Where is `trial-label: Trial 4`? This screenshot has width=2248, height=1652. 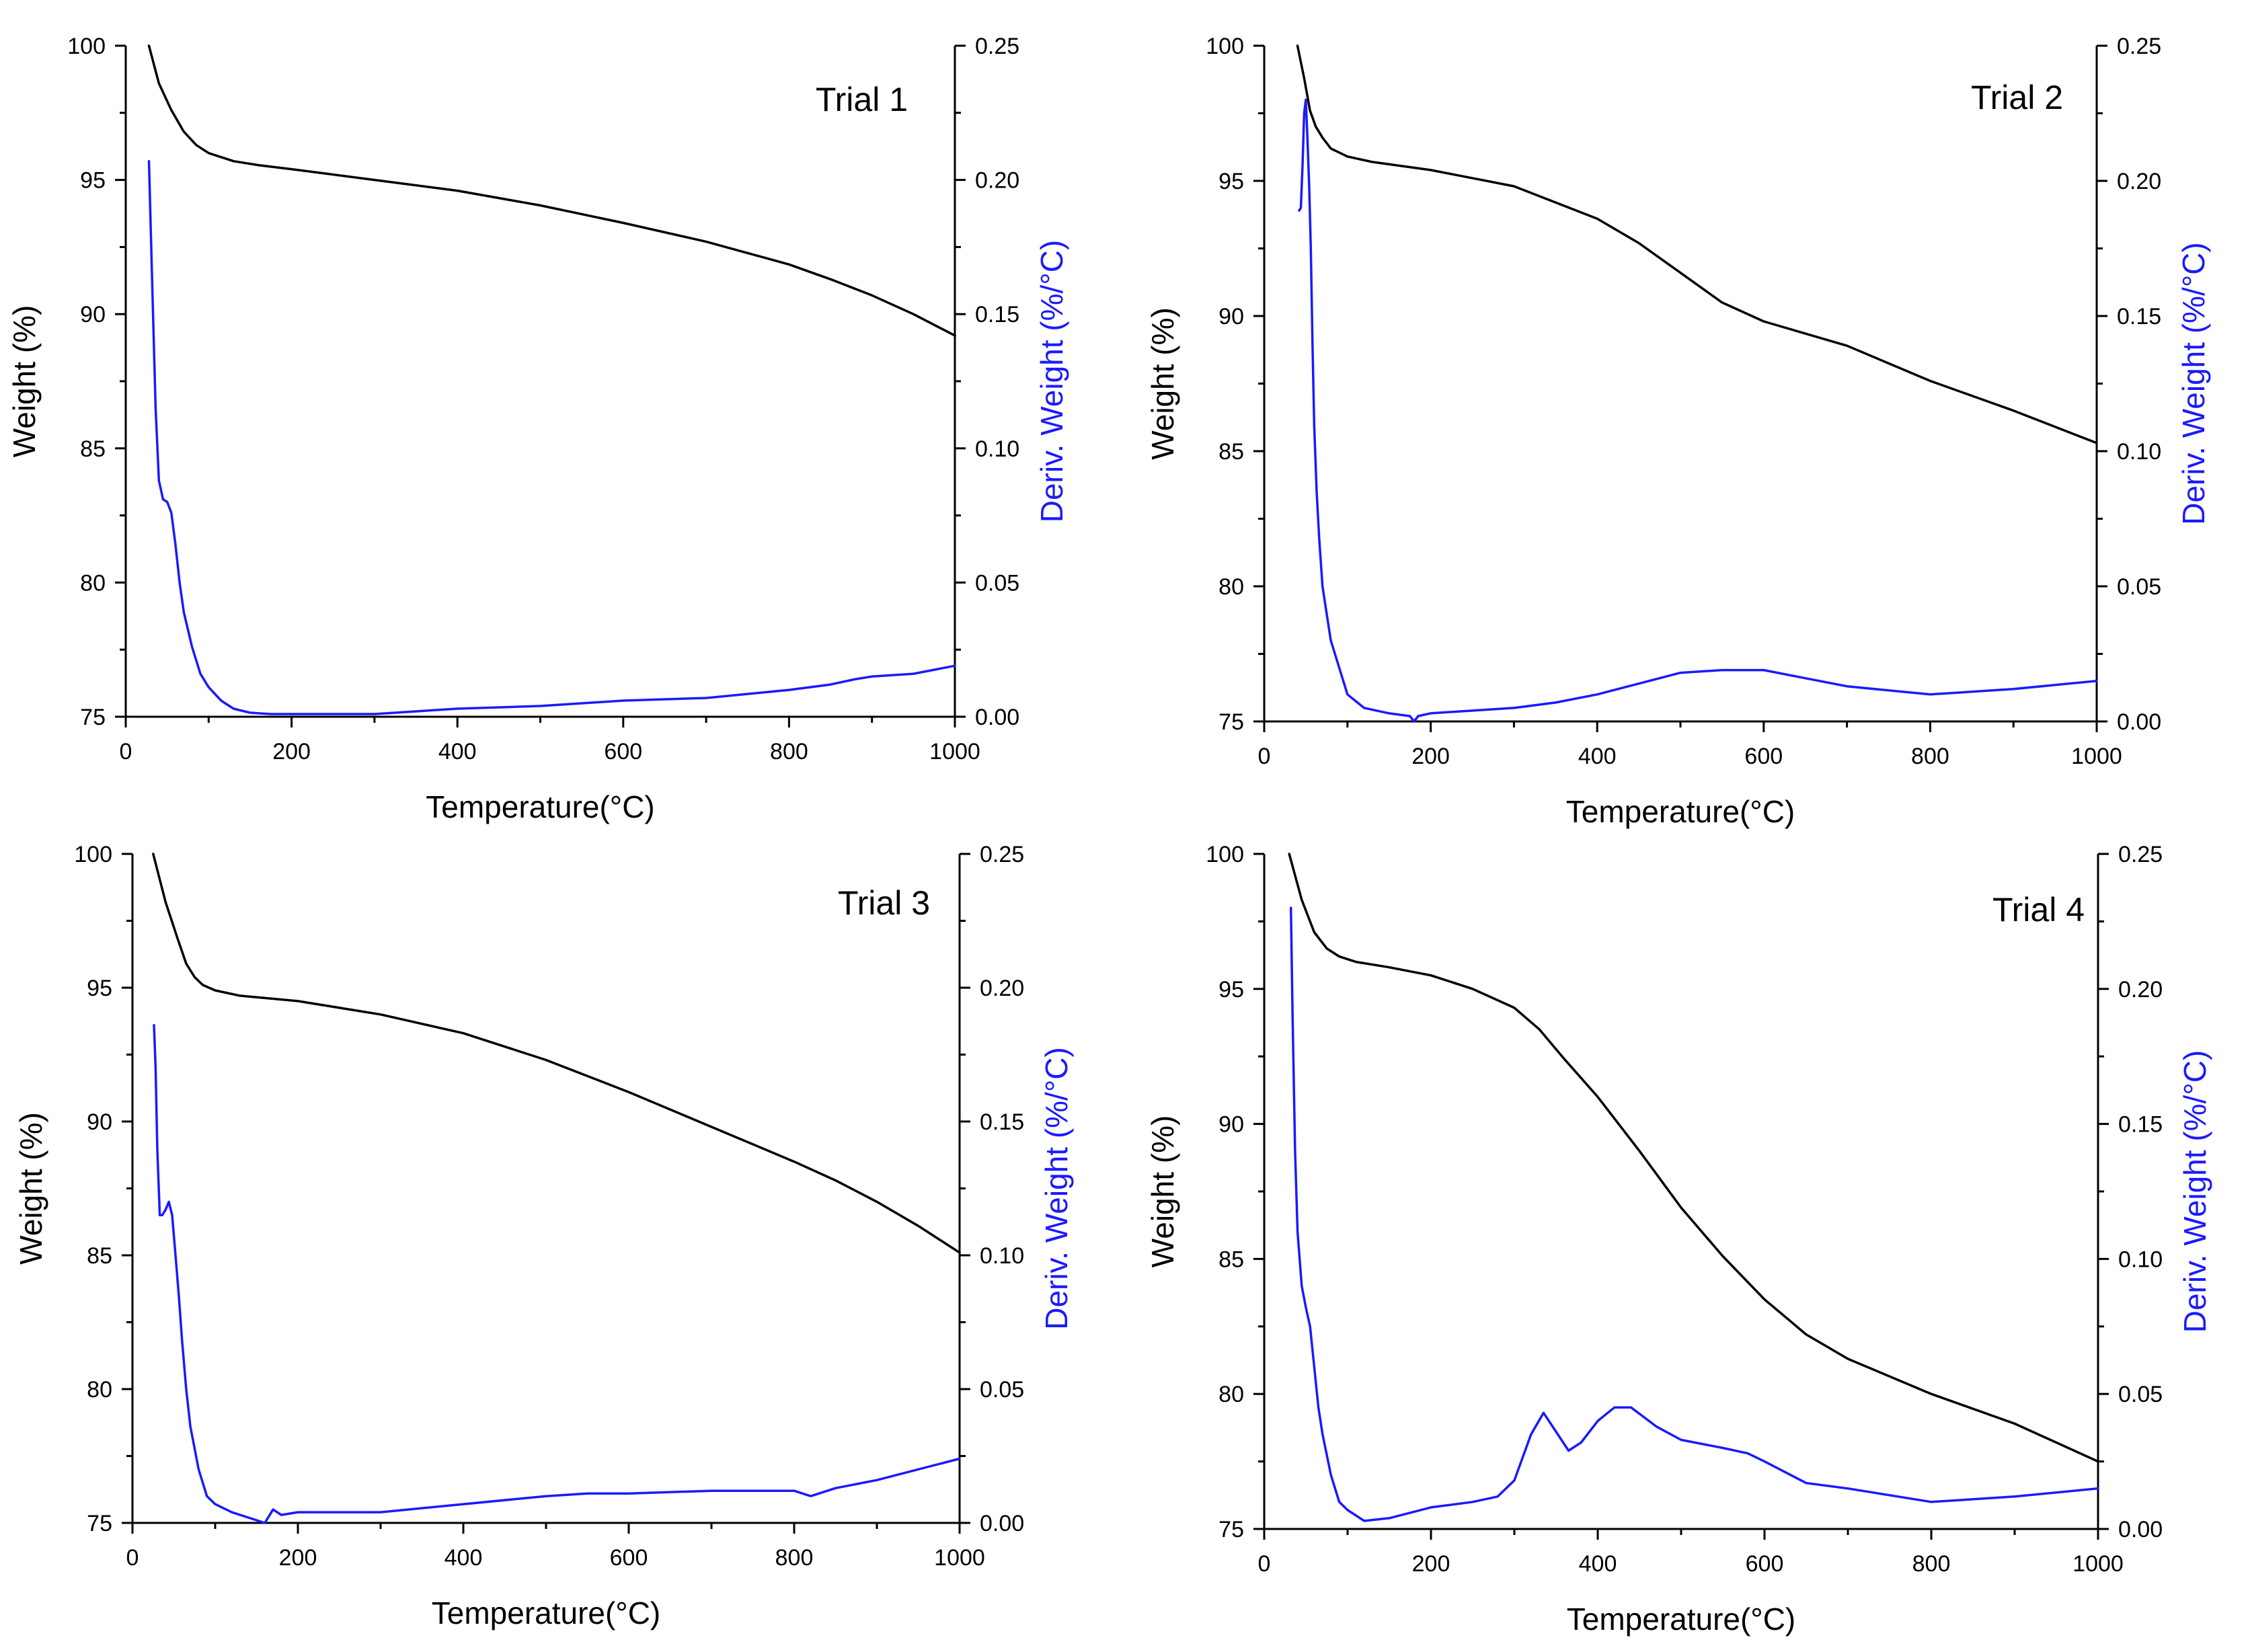
trial-label: Trial 4 is located at coordinates (2038, 910).